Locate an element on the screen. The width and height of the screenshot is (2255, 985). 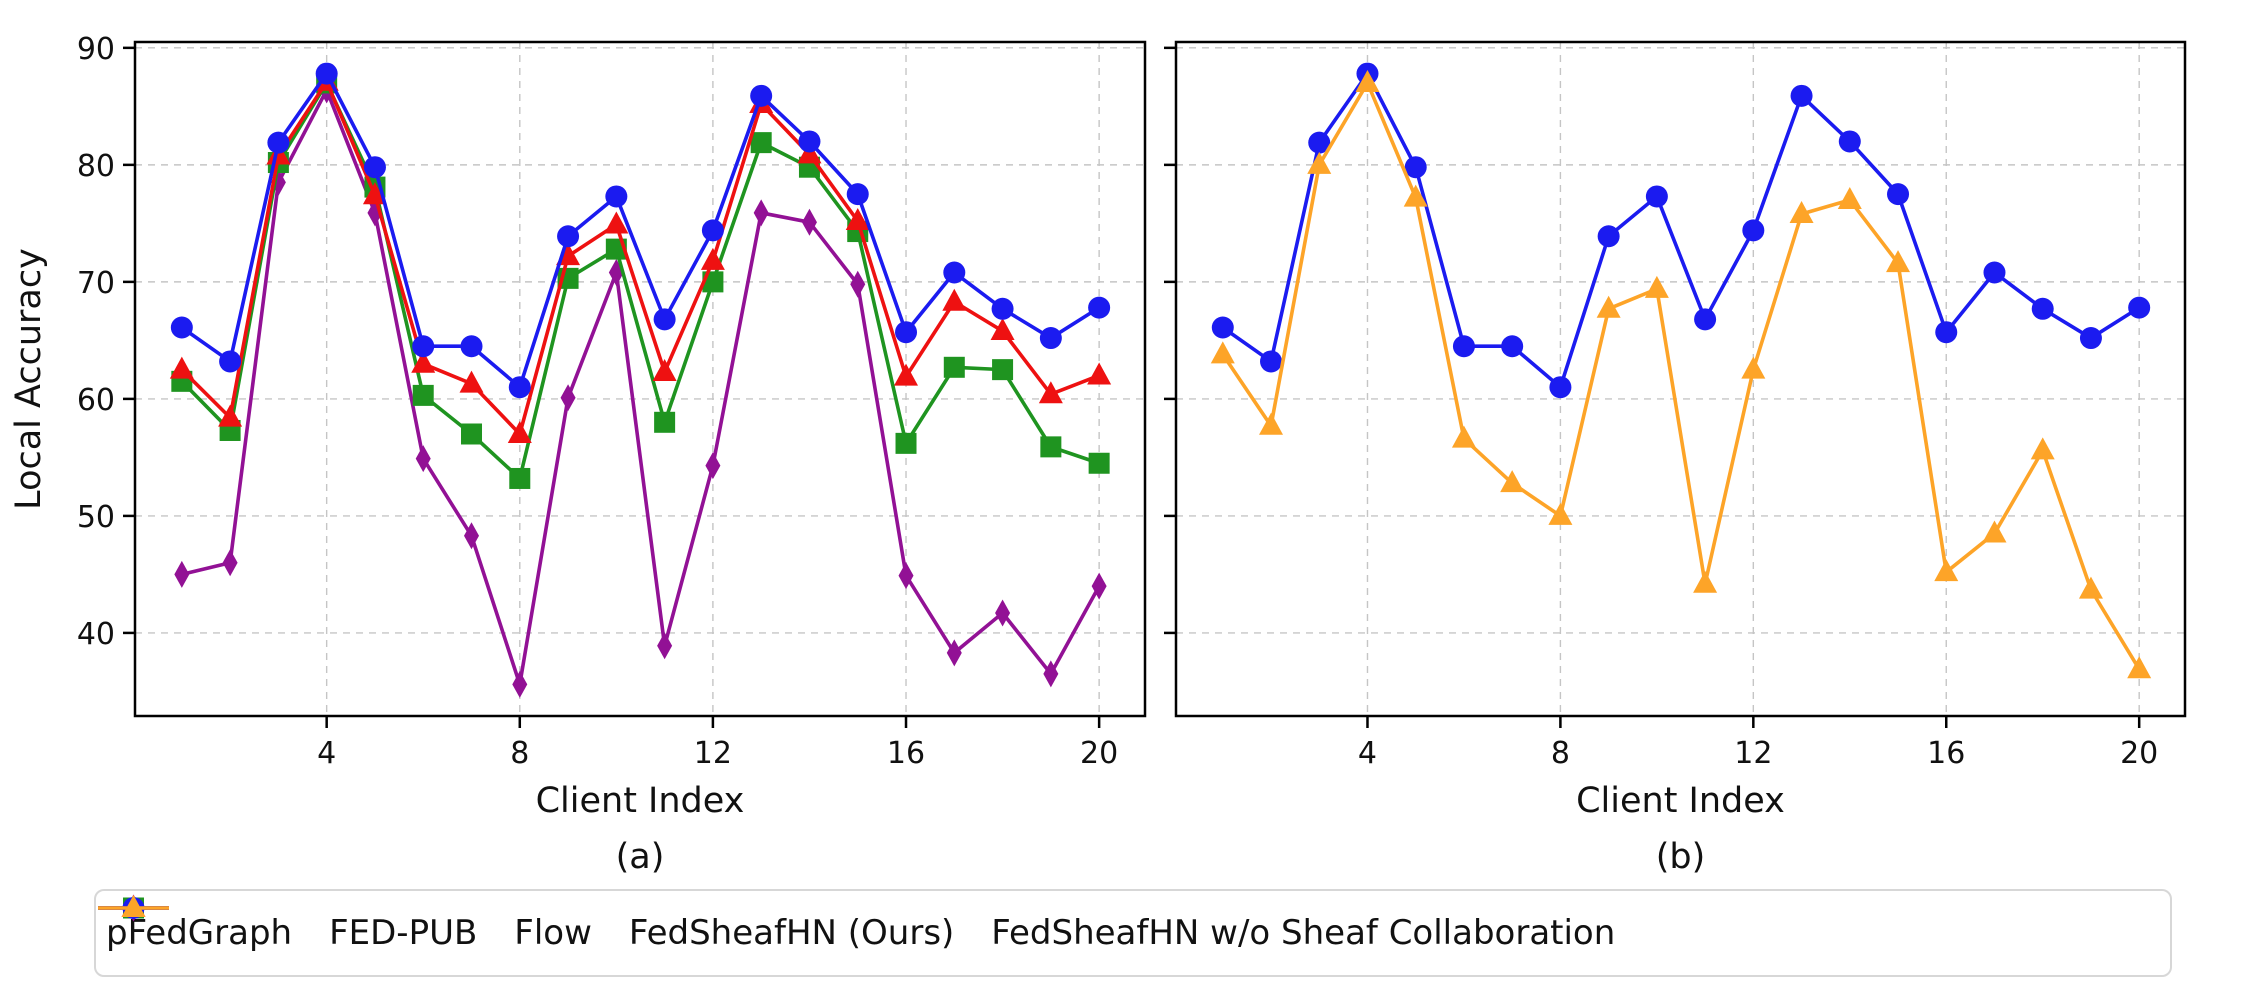
legend-label: FED-PUB is located at coordinates (403, 933).